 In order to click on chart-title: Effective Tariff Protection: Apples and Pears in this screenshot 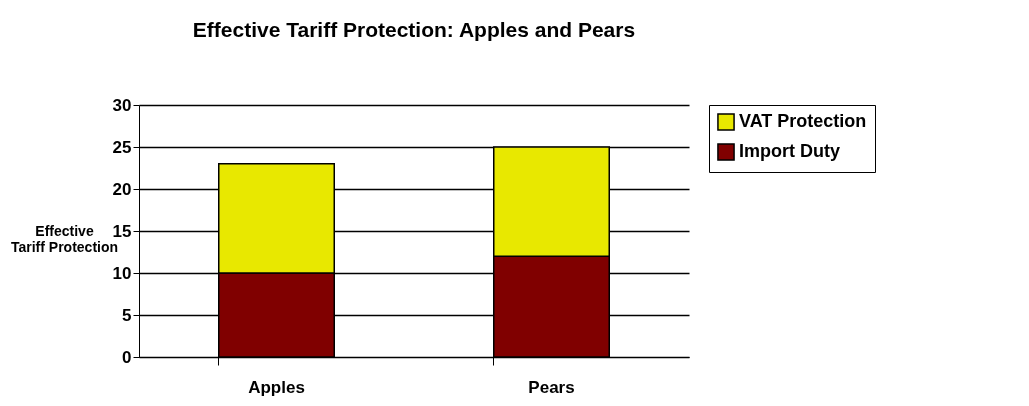, I will do `click(414, 29)`.